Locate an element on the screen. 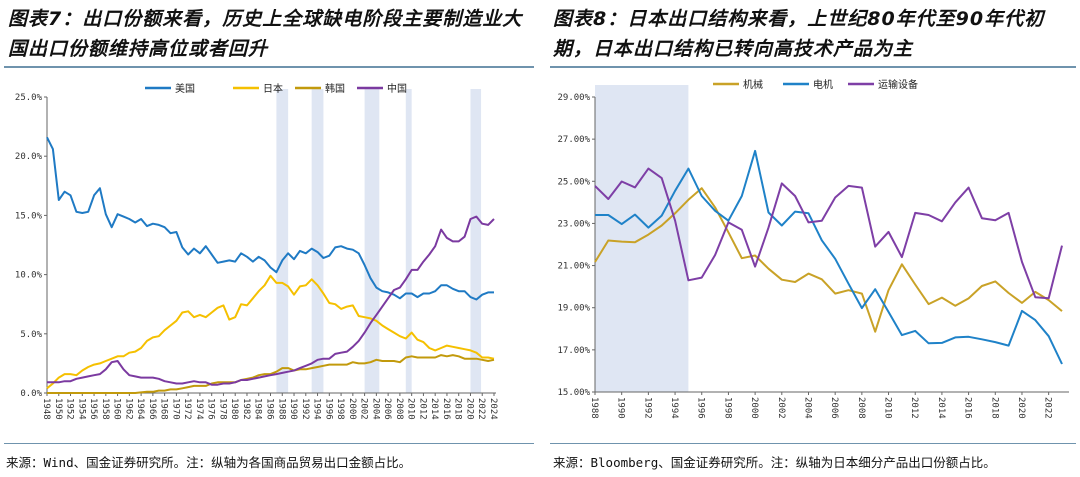 Image resolution: width=1080 pixels, height=477 pixels. legend-label: 运输设备 is located at coordinates (898, 84).